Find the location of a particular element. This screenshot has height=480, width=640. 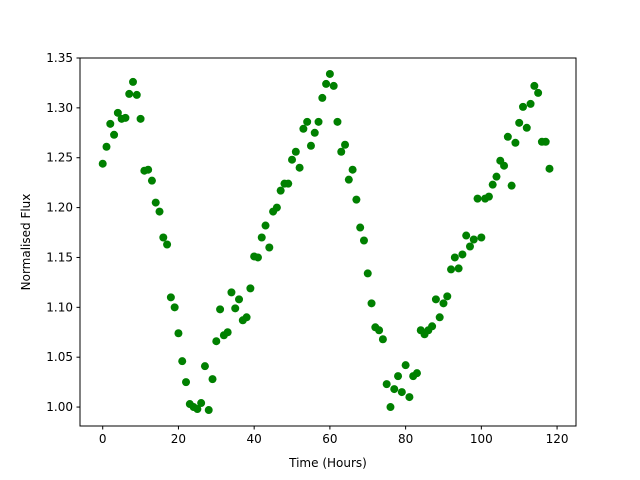

x-tick-label: 120 is located at coordinates (557, 439).